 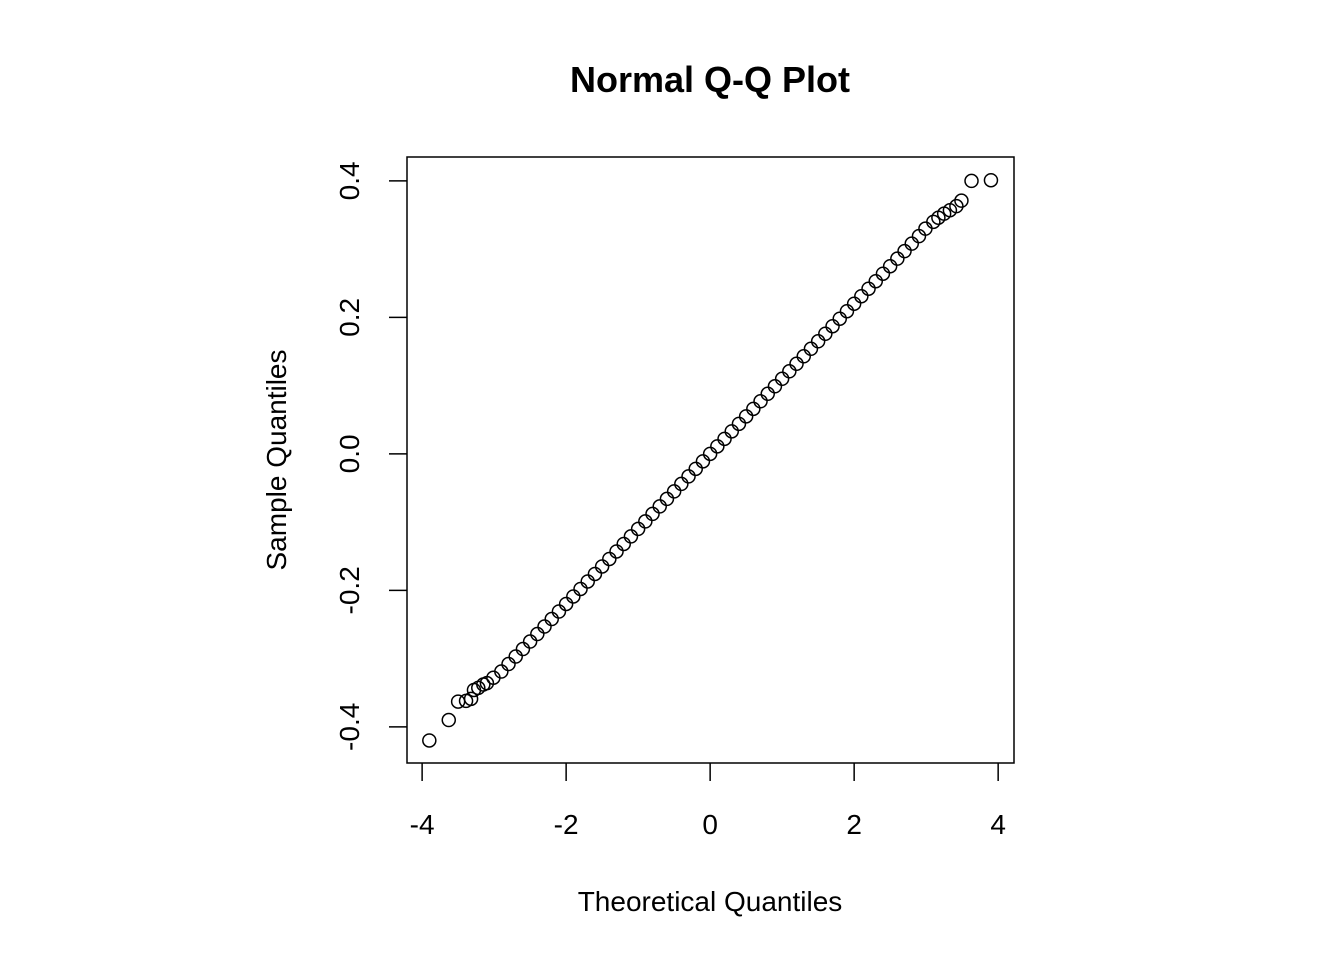 What do you see at coordinates (276, 459) in the screenshot?
I see `y-axis-label: Sample Quantiles` at bounding box center [276, 459].